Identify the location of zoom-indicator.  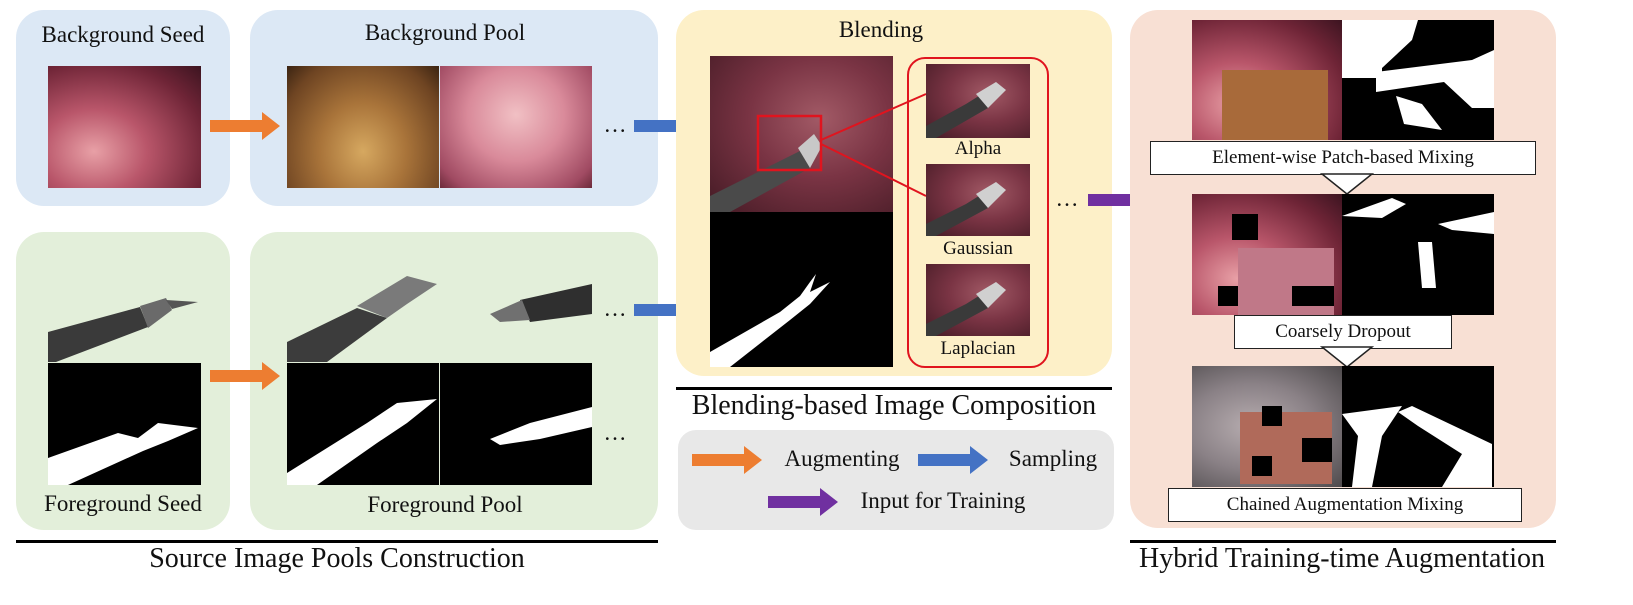
(841, 145).